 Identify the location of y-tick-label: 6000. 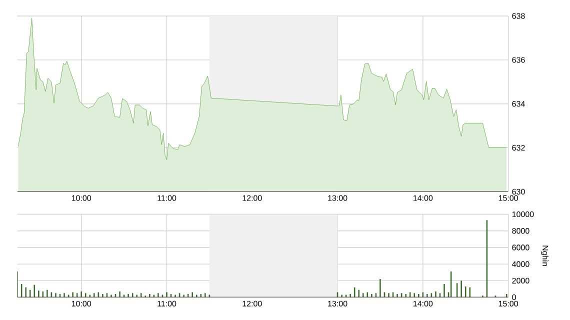
(521, 247).